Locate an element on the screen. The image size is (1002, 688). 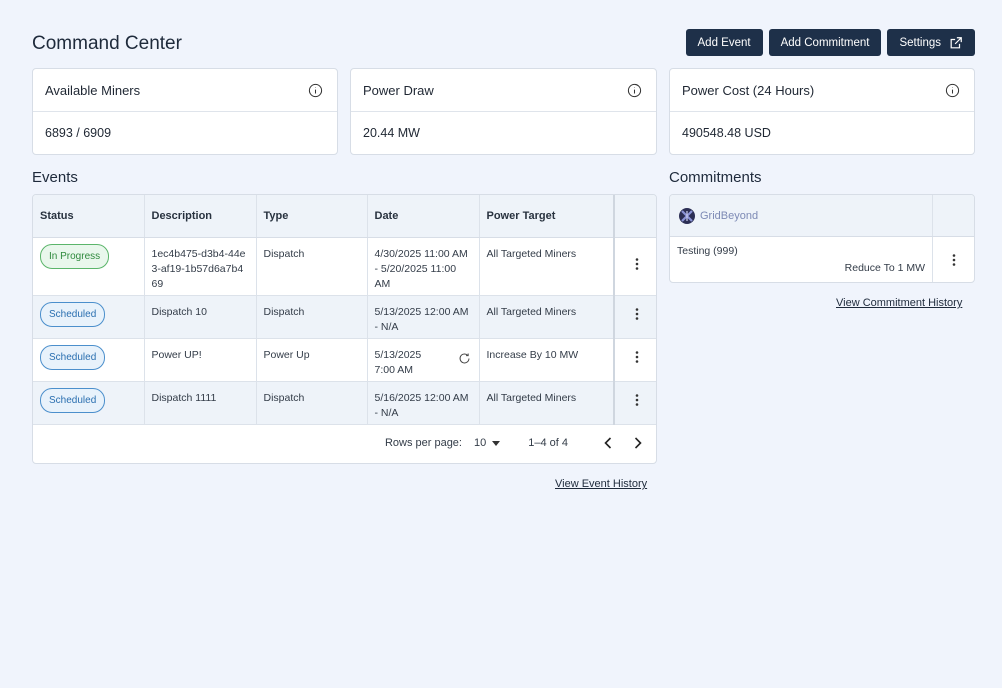
column-header-type: Type is located at coordinates (312, 216).